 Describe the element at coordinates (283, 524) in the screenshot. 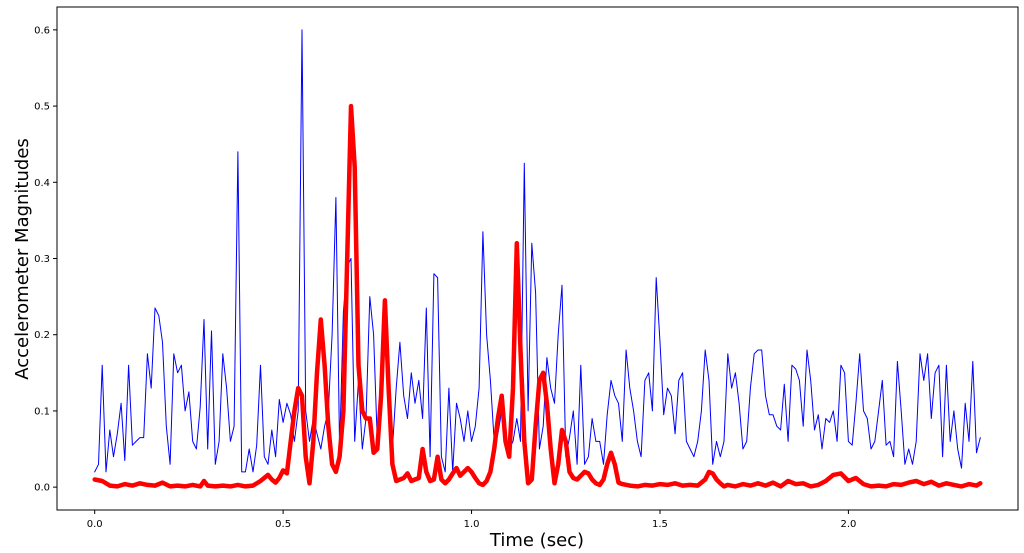

I see `x-tick-label: 0.5` at that location.